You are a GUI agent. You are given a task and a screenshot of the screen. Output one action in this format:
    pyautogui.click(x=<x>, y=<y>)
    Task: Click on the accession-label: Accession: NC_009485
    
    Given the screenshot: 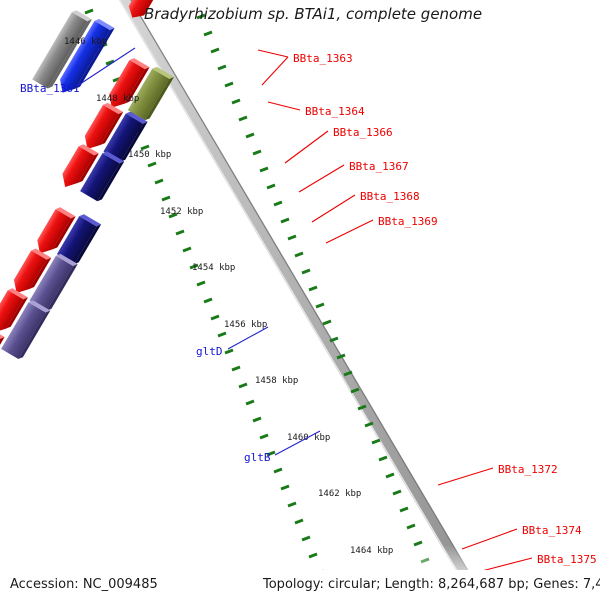 What is the action you would take?
    pyautogui.click(x=84, y=584)
    